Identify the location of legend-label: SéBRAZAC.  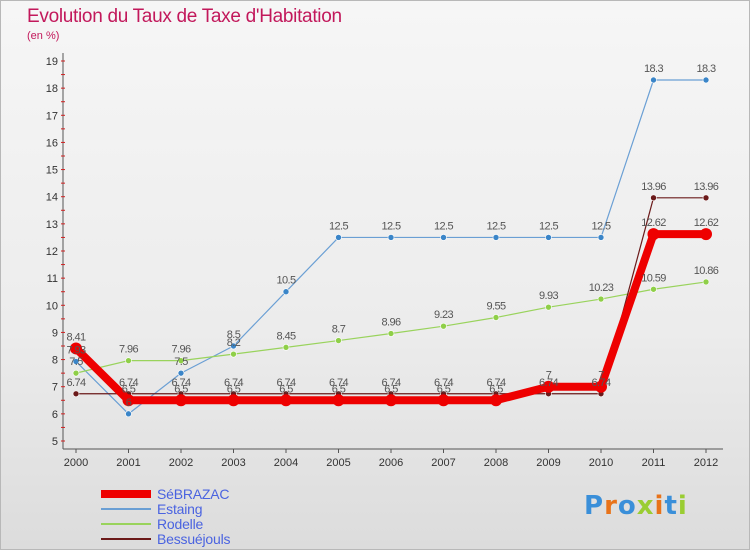
(193, 494).